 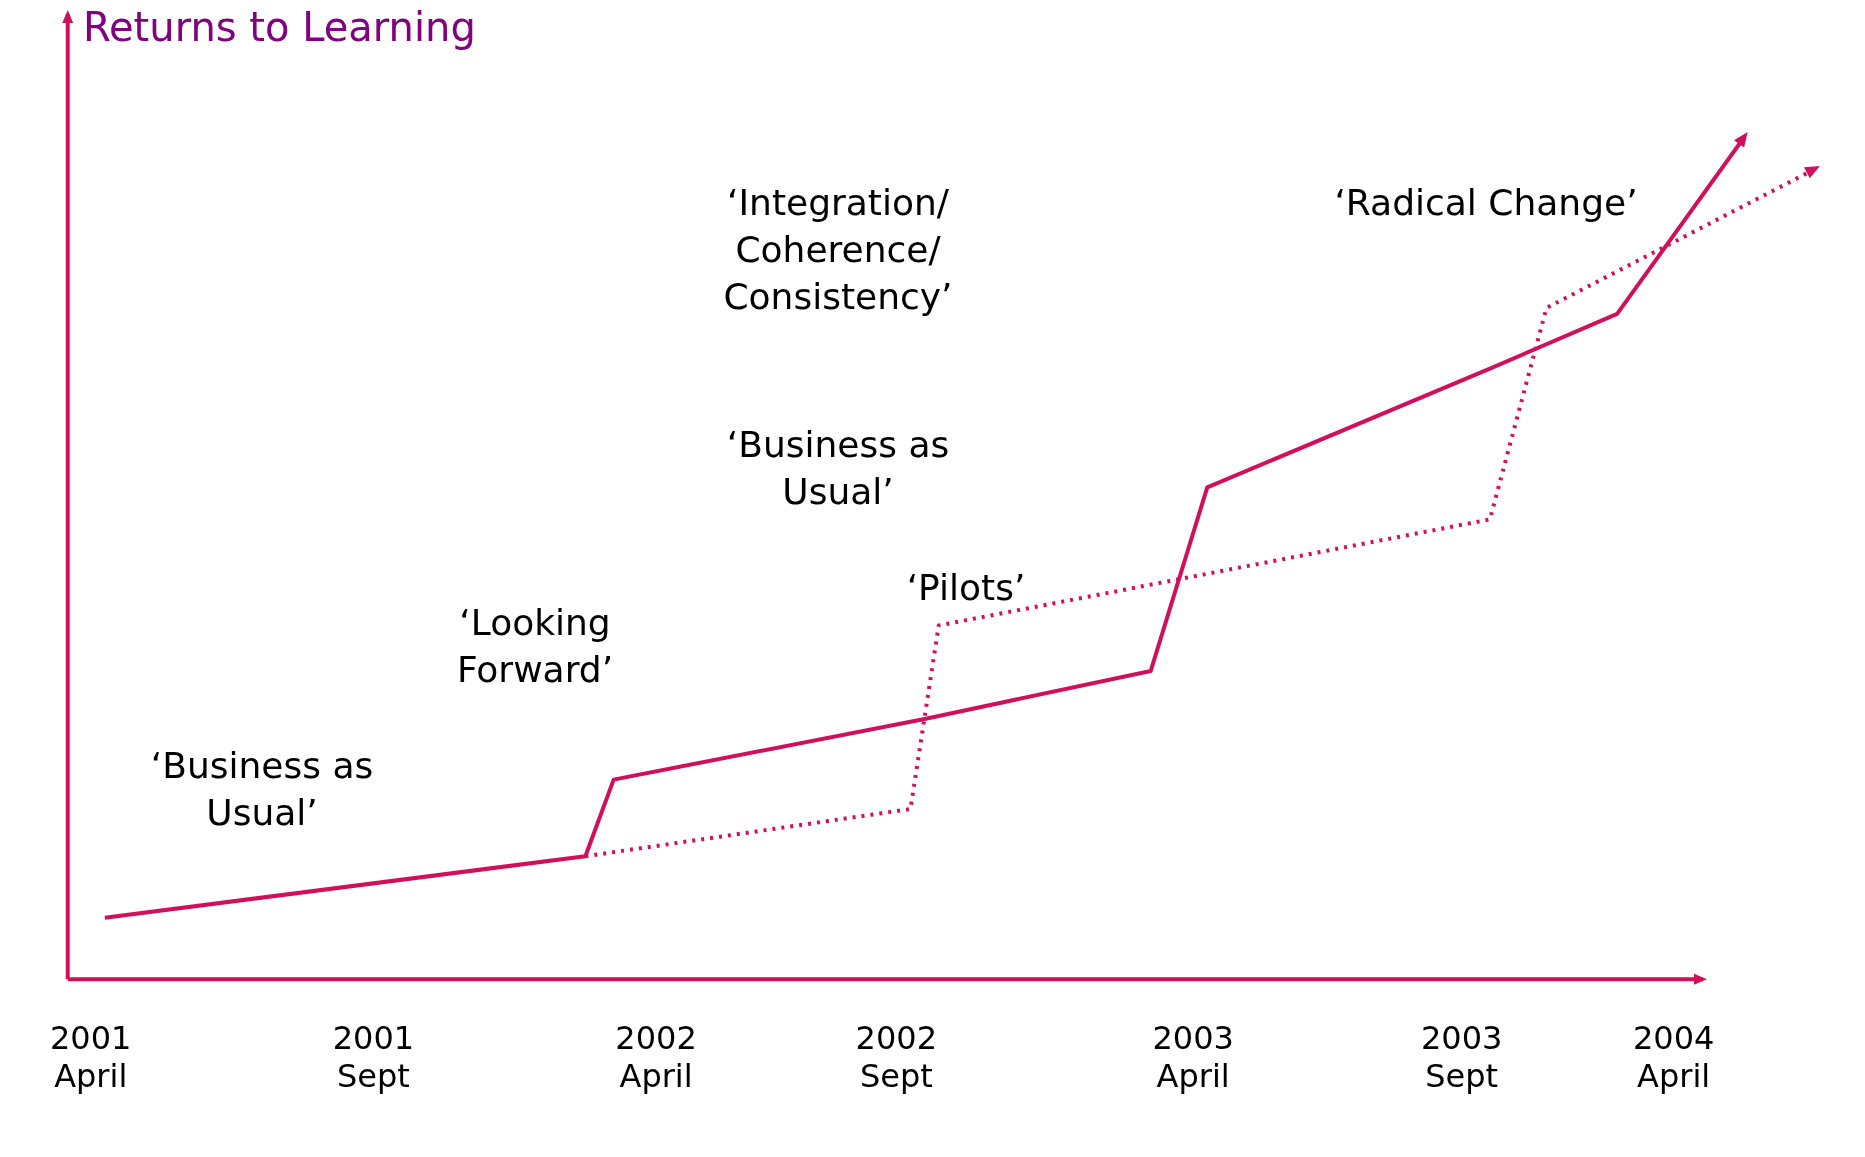 What do you see at coordinates (91, 1057) in the screenshot?
I see `x-tick-label: 2001 April` at bounding box center [91, 1057].